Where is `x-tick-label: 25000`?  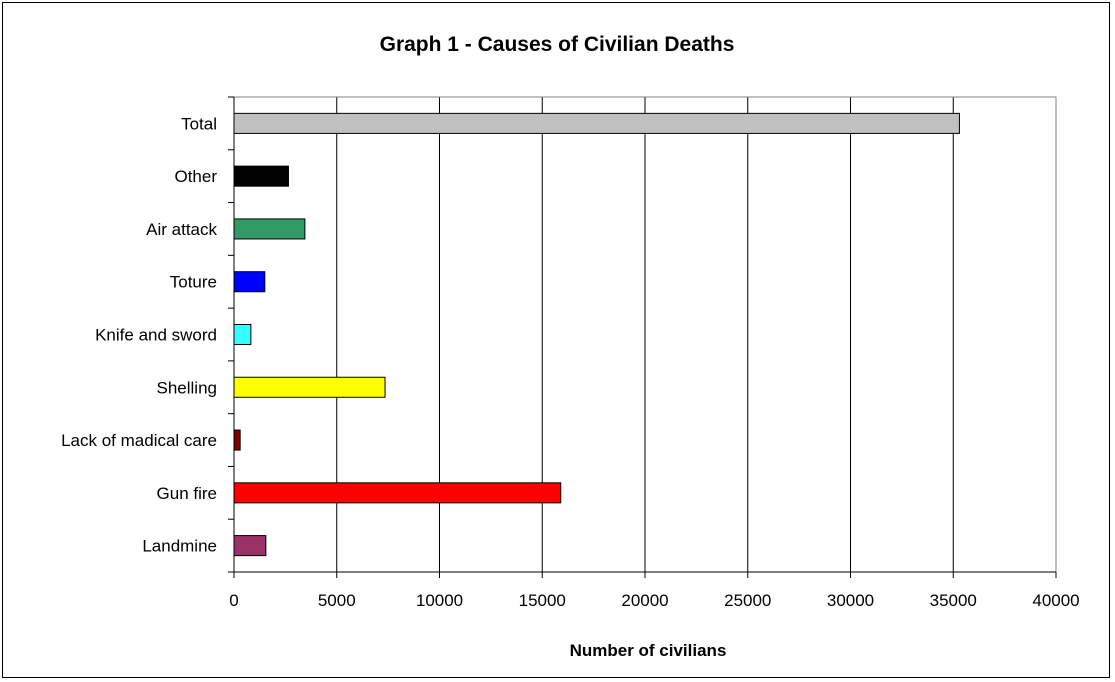
x-tick-label: 25000 is located at coordinates (747, 600).